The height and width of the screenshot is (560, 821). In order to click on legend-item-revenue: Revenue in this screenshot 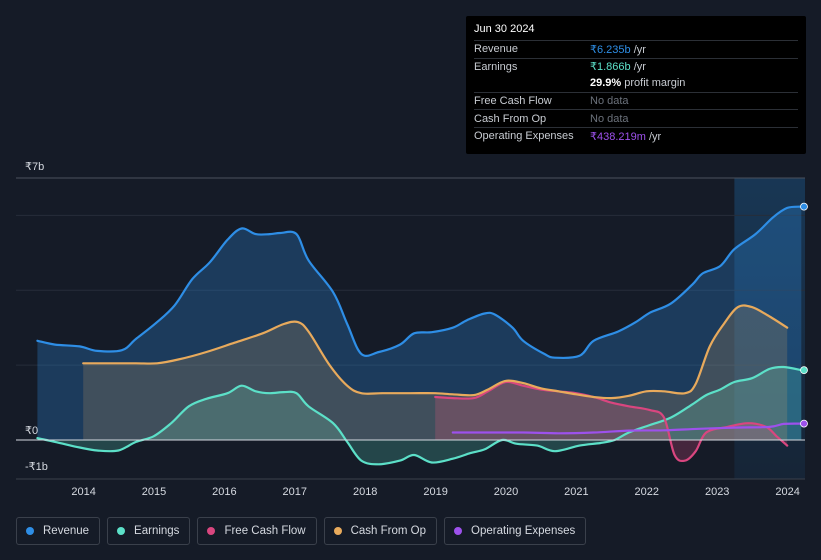, I will do `click(58, 531)`.